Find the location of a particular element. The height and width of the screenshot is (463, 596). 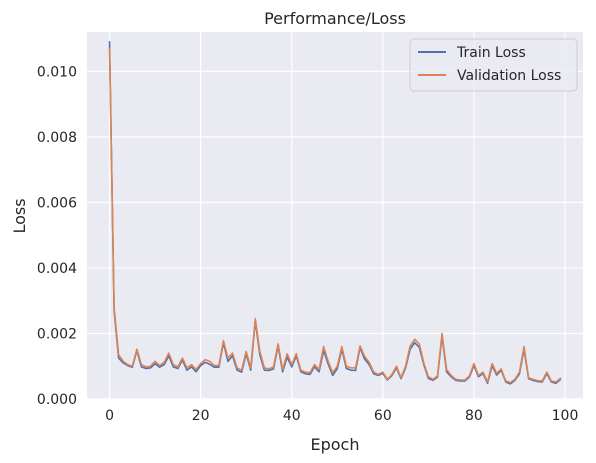

x-tick-label: 80 is located at coordinates (474, 416).